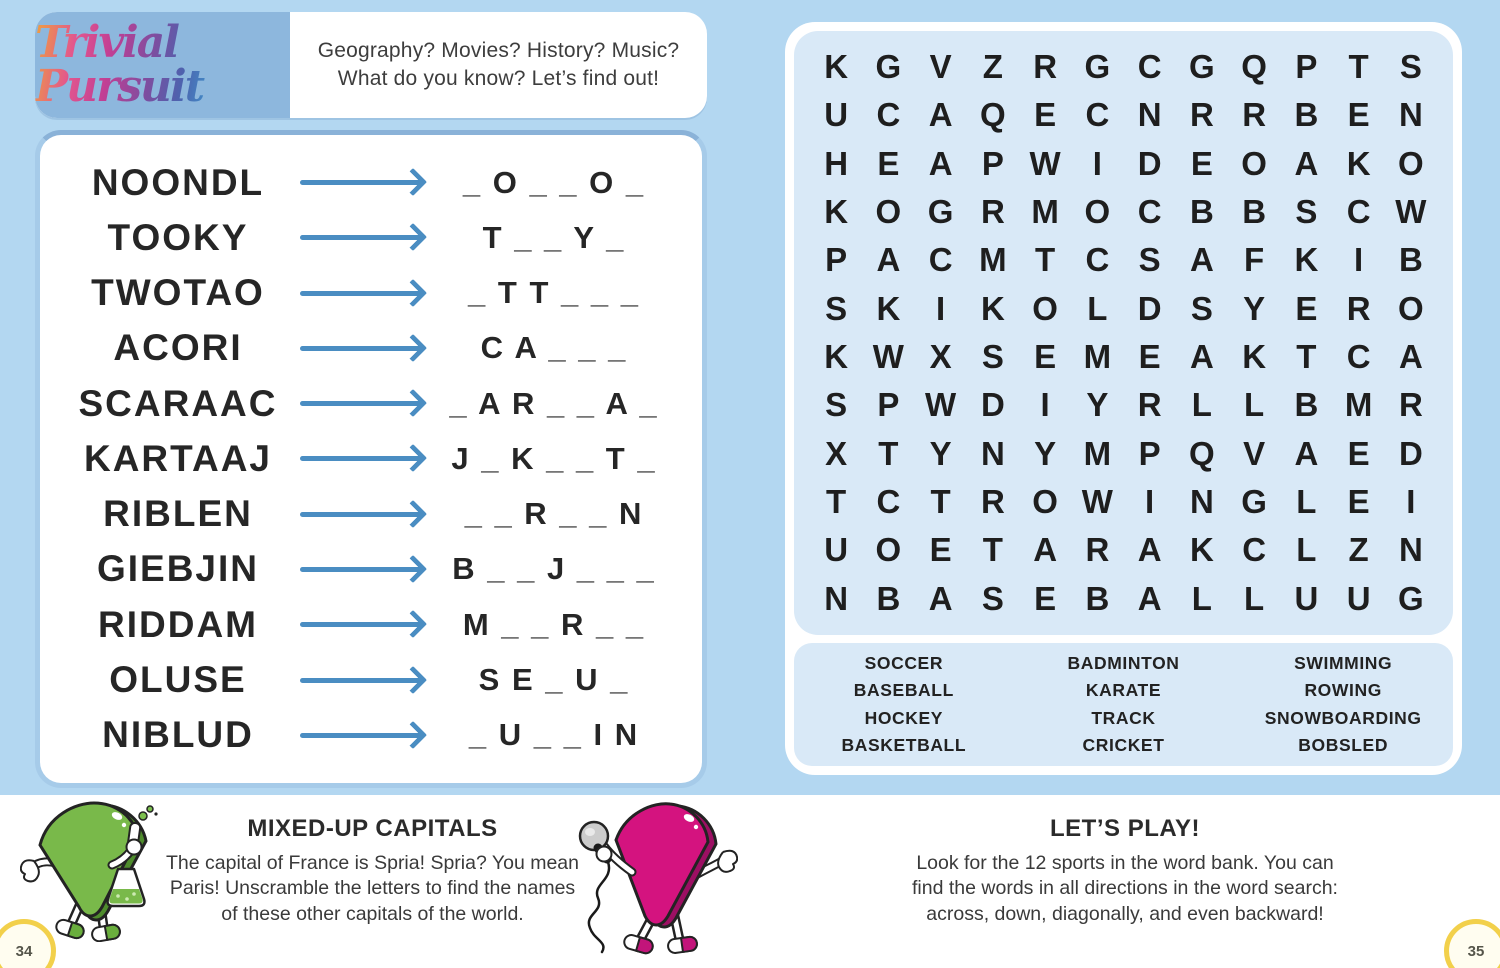 The width and height of the screenshot is (1500, 968). Describe the element at coordinates (1123, 690) in the screenshot. I see `word-bank-word: KARATE` at that location.